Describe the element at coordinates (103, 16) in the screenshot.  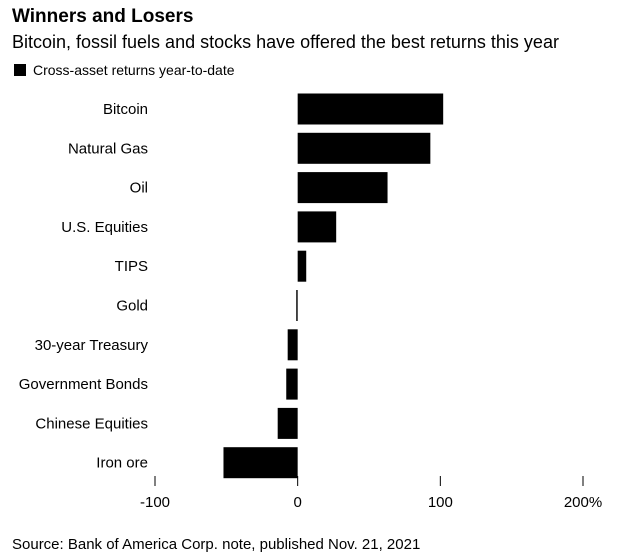
I see `chart-title: Winners and Losers` at that location.